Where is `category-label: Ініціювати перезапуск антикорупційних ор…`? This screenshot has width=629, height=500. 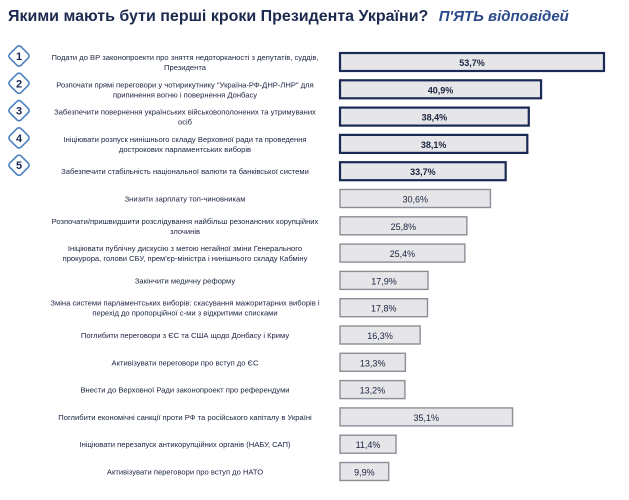 category-label: Ініціювати перезапуск антикорупційних ор… is located at coordinates (185, 444).